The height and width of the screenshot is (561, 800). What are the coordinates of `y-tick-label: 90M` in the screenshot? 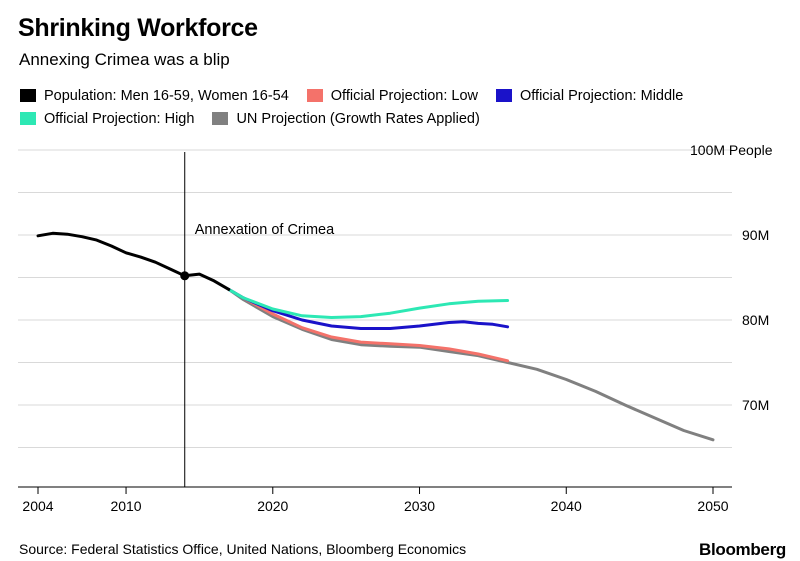 It's located at (755, 235).